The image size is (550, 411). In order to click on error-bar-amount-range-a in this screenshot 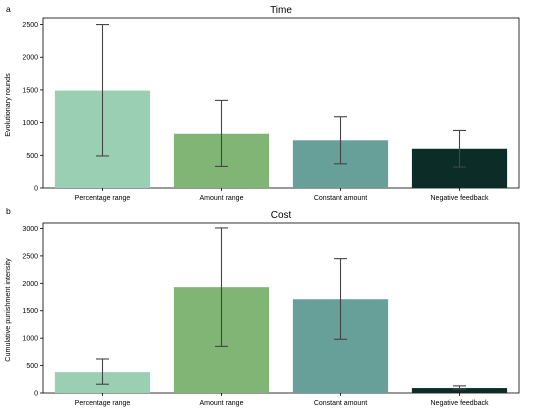, I will do `click(221, 133)`.